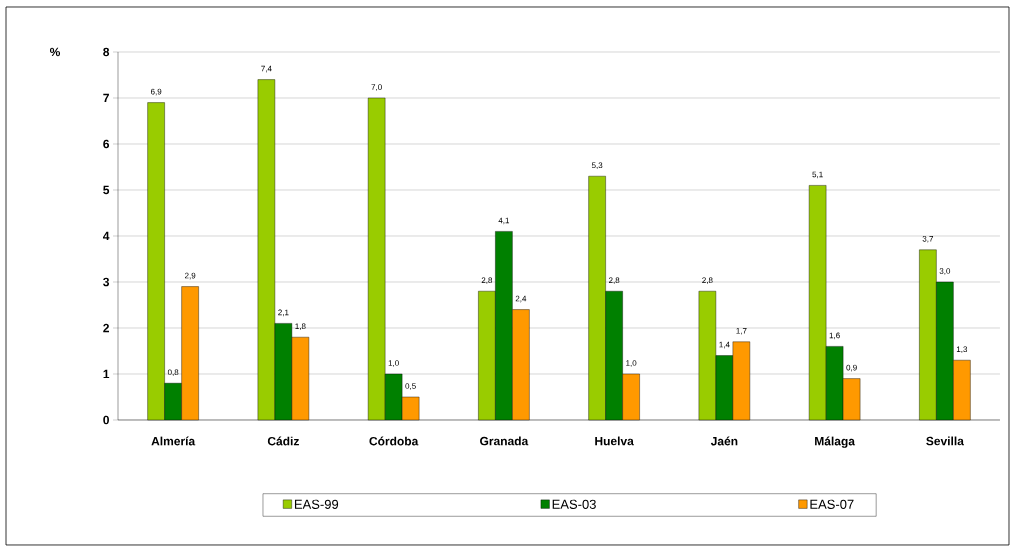 The height and width of the screenshot is (548, 1015). Describe the element at coordinates (928, 239) in the screenshot. I see `data-label: 3,7` at that location.